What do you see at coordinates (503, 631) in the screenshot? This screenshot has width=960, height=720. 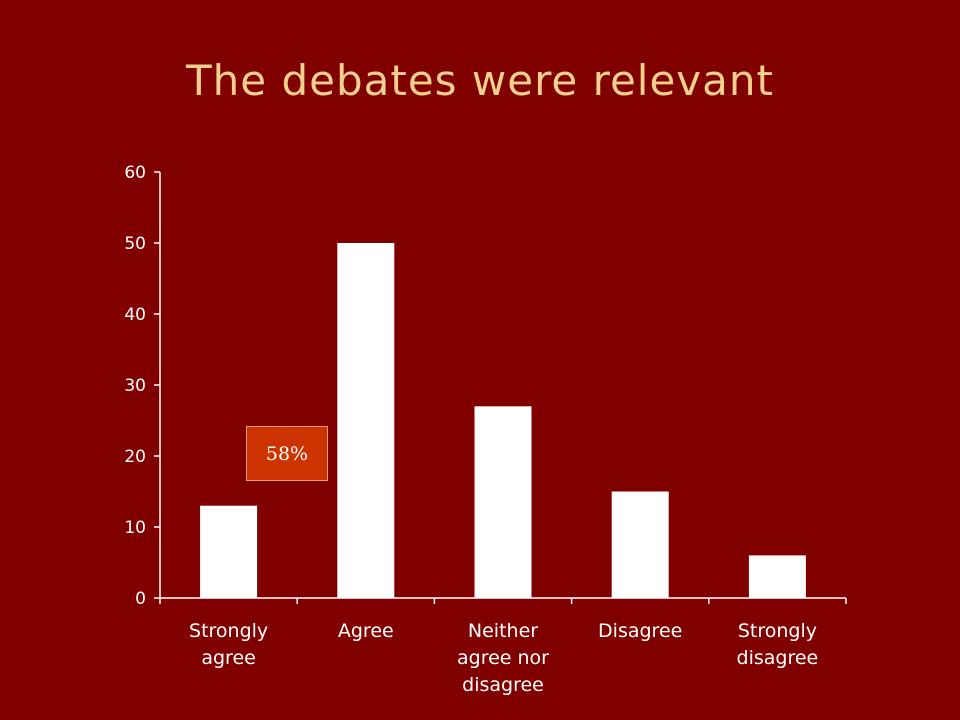 I see `x-category-label: Neither` at bounding box center [503, 631].